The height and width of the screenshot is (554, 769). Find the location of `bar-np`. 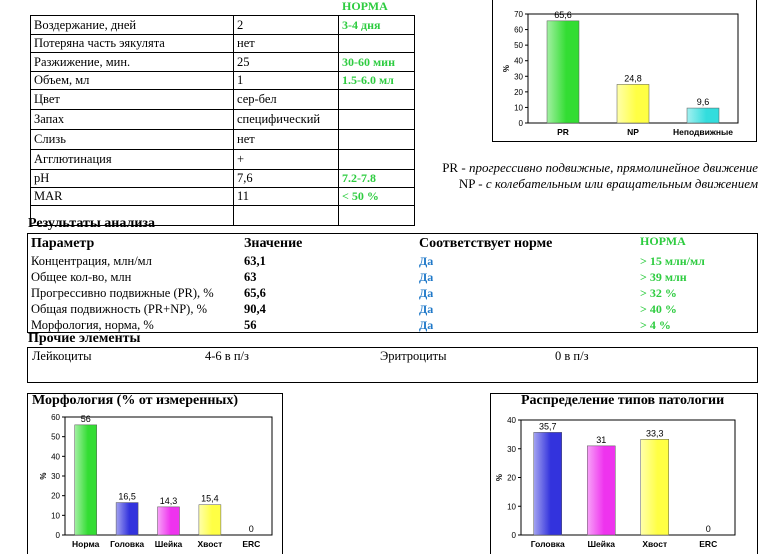

bar-np is located at coordinates (633, 104).